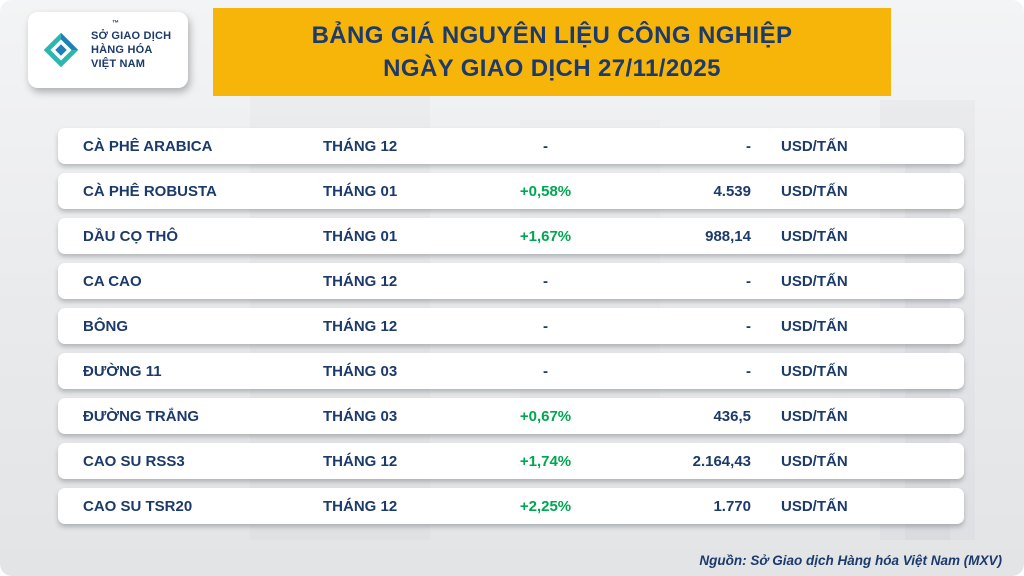  I want to click on commodity-name: DẦU CỌ THÔ, so click(130, 236).